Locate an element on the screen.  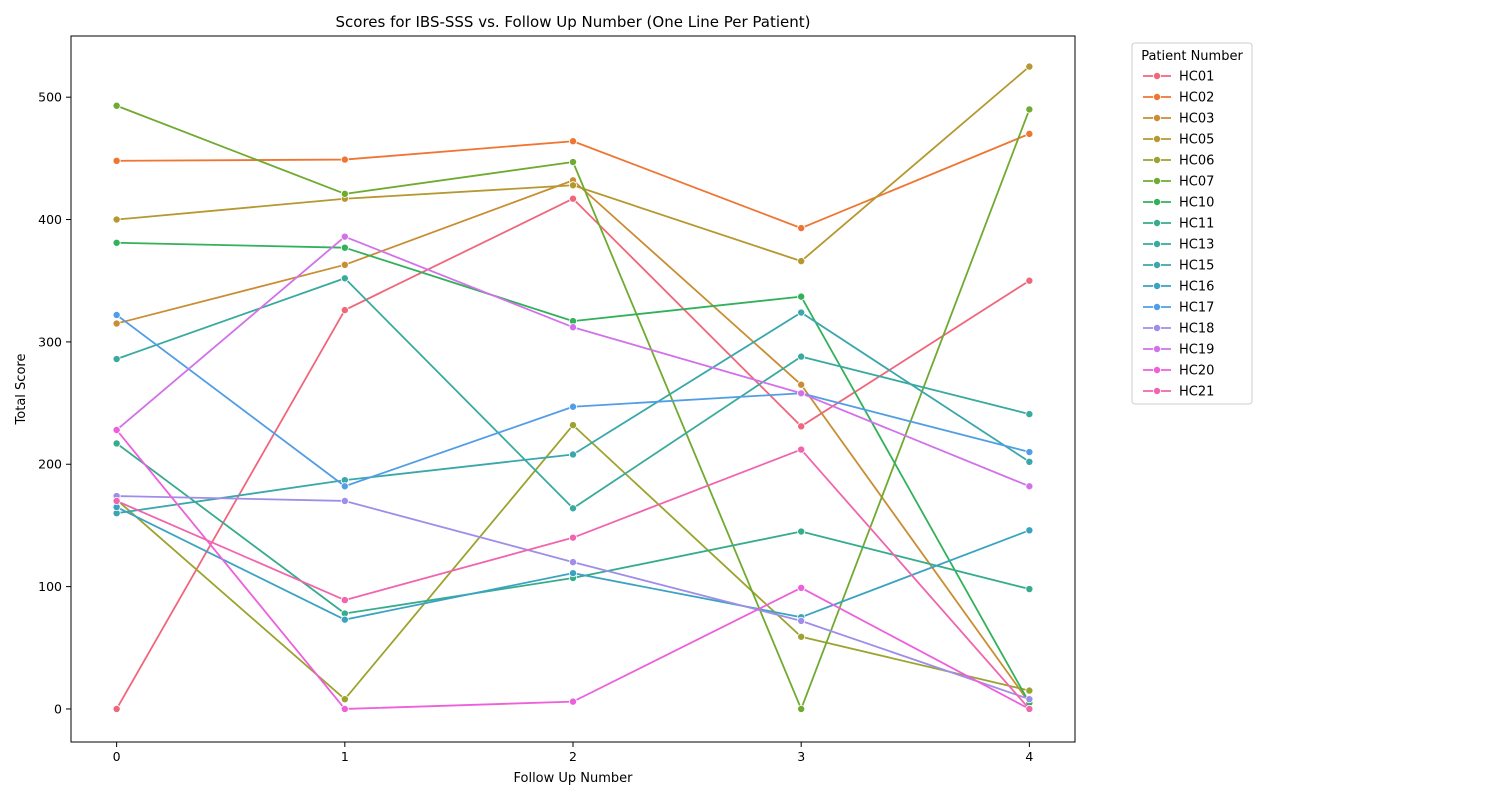
series-hc16 is located at coordinates (573, 563).